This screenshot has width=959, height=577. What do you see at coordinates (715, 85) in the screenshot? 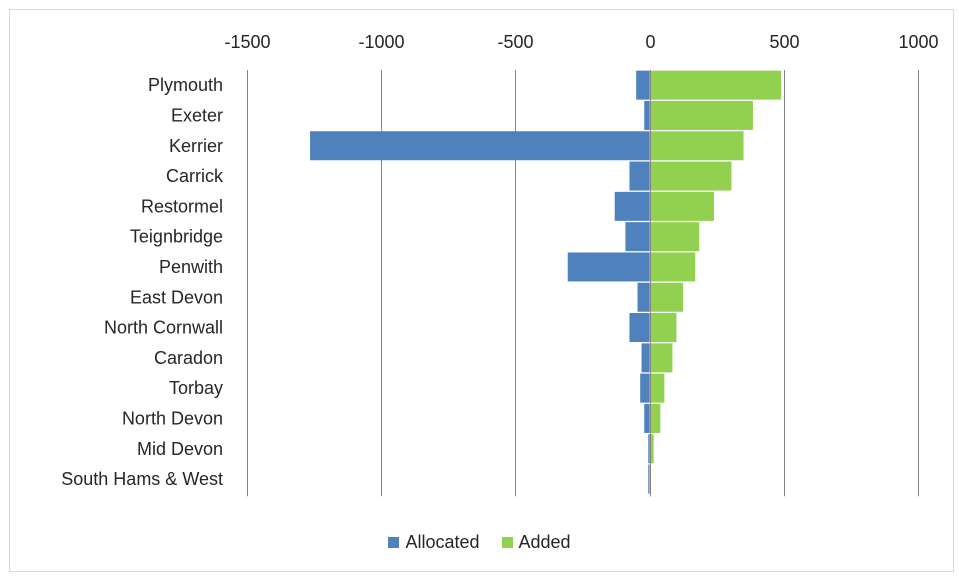
I see `bar-added-plymouth` at bounding box center [715, 85].